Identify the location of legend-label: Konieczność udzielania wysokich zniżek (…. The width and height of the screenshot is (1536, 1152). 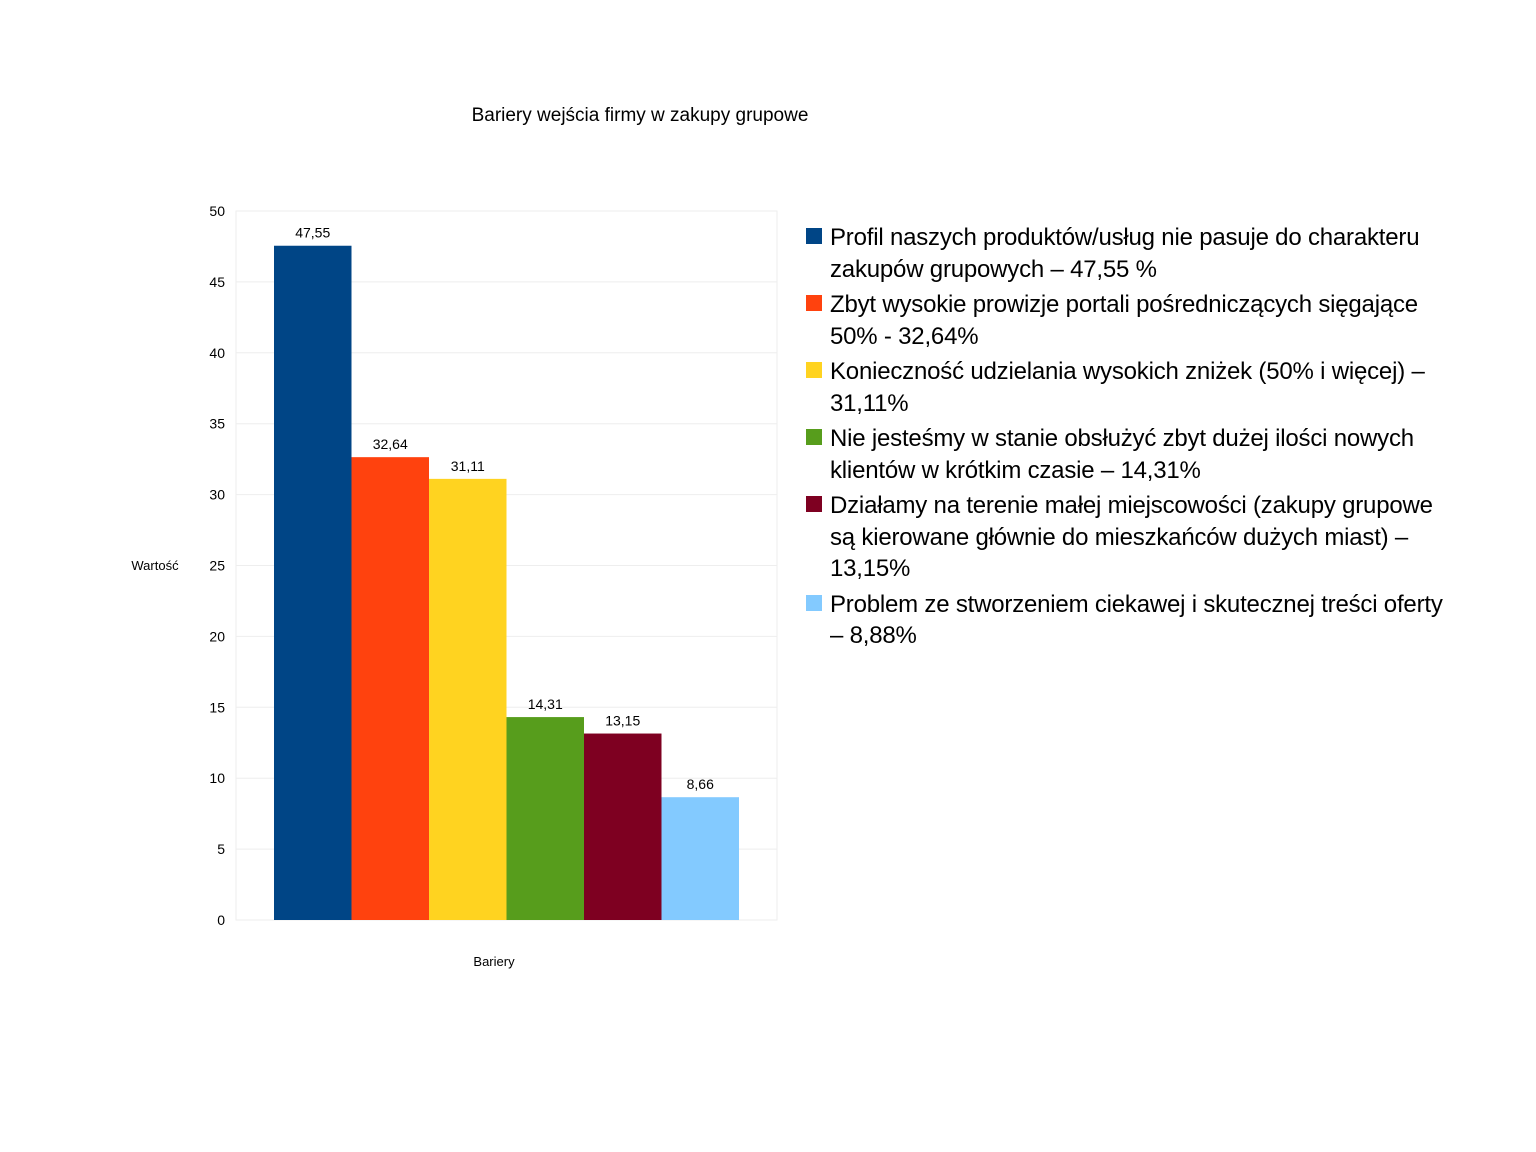
(1127, 387).